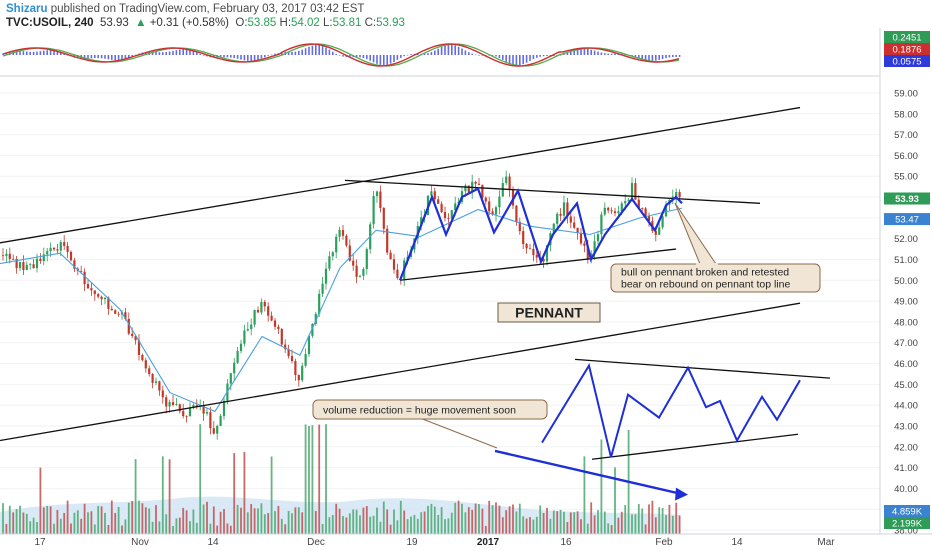 This screenshot has width=932, height=550. Describe the element at coordinates (241, 23) in the screenshot. I see `open-label: O:` at that location.